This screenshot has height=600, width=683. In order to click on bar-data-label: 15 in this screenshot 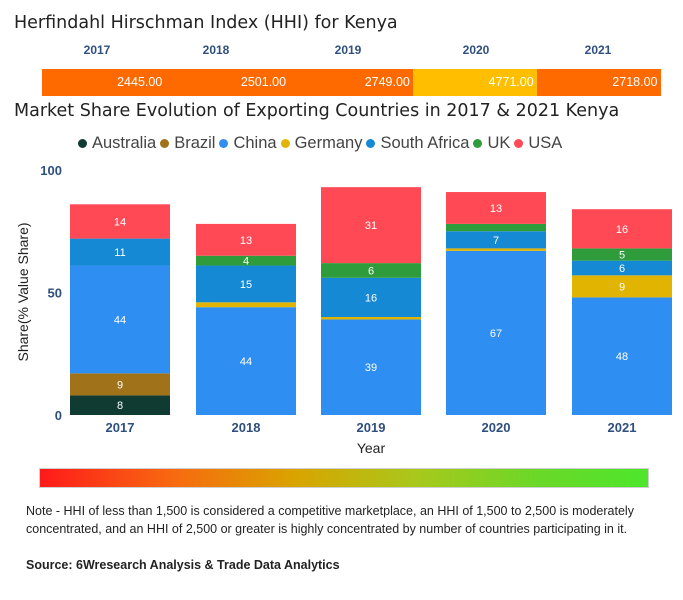, I will do `click(246, 285)`.